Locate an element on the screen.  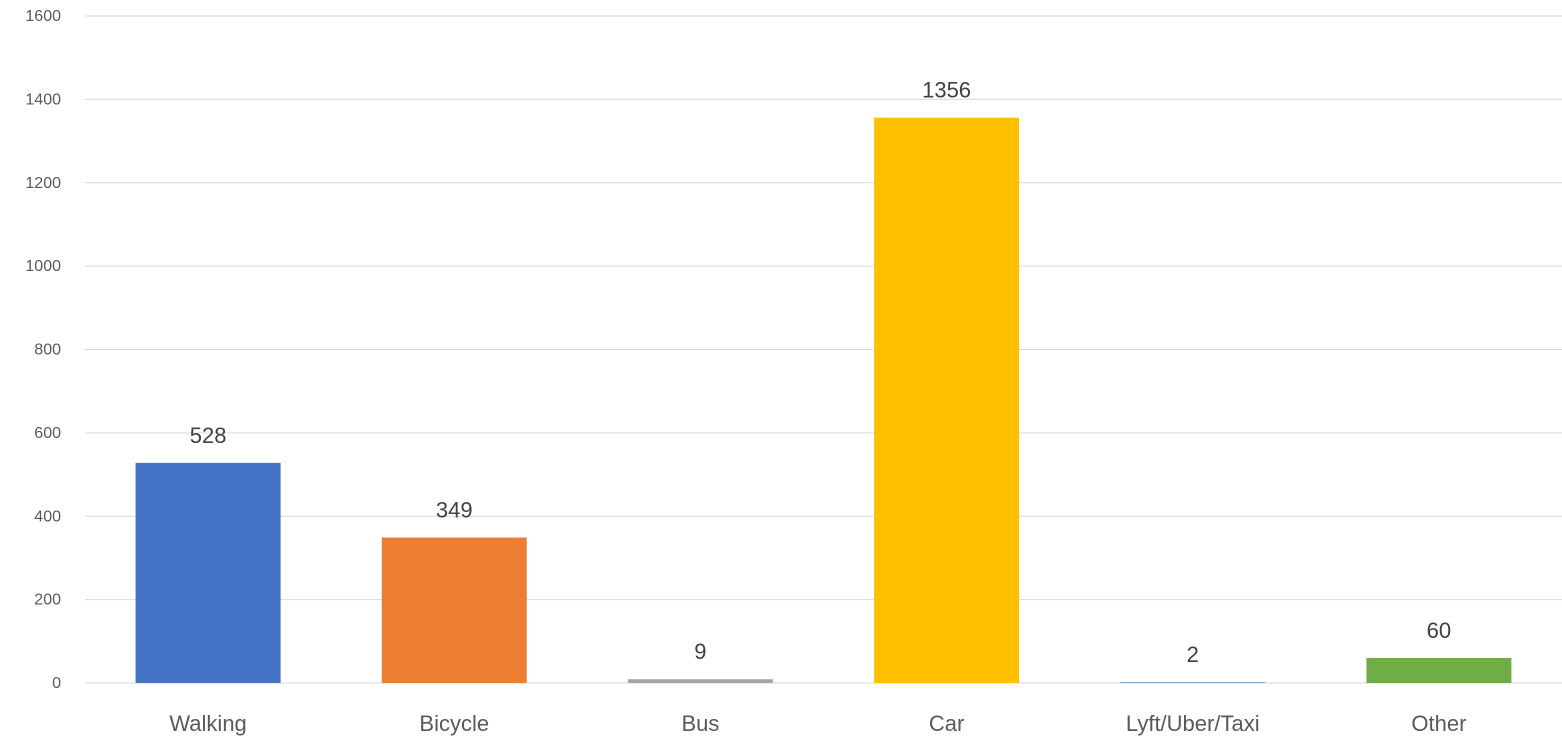
y-tick-label: 1600 is located at coordinates (43, 16).